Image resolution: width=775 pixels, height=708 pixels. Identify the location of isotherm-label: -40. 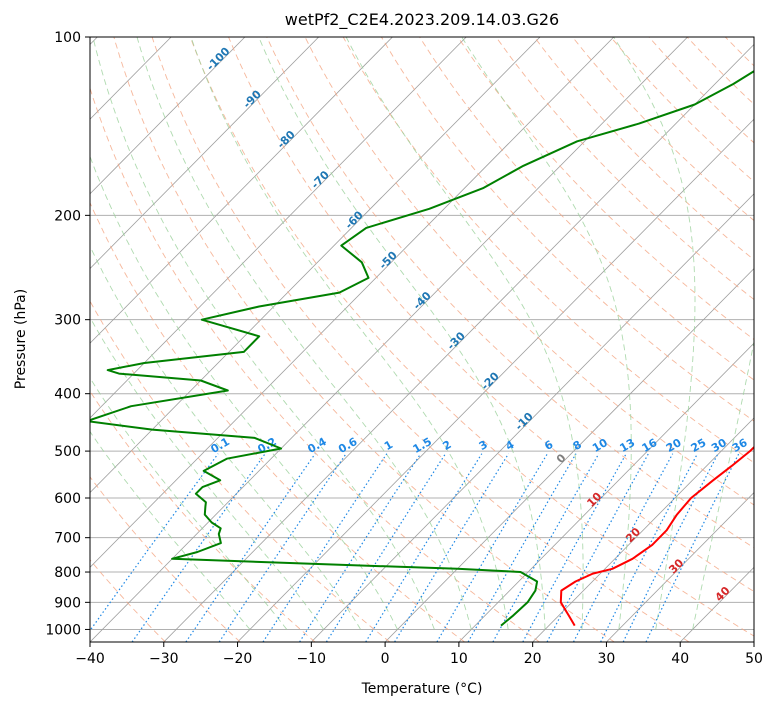
(422, 300).